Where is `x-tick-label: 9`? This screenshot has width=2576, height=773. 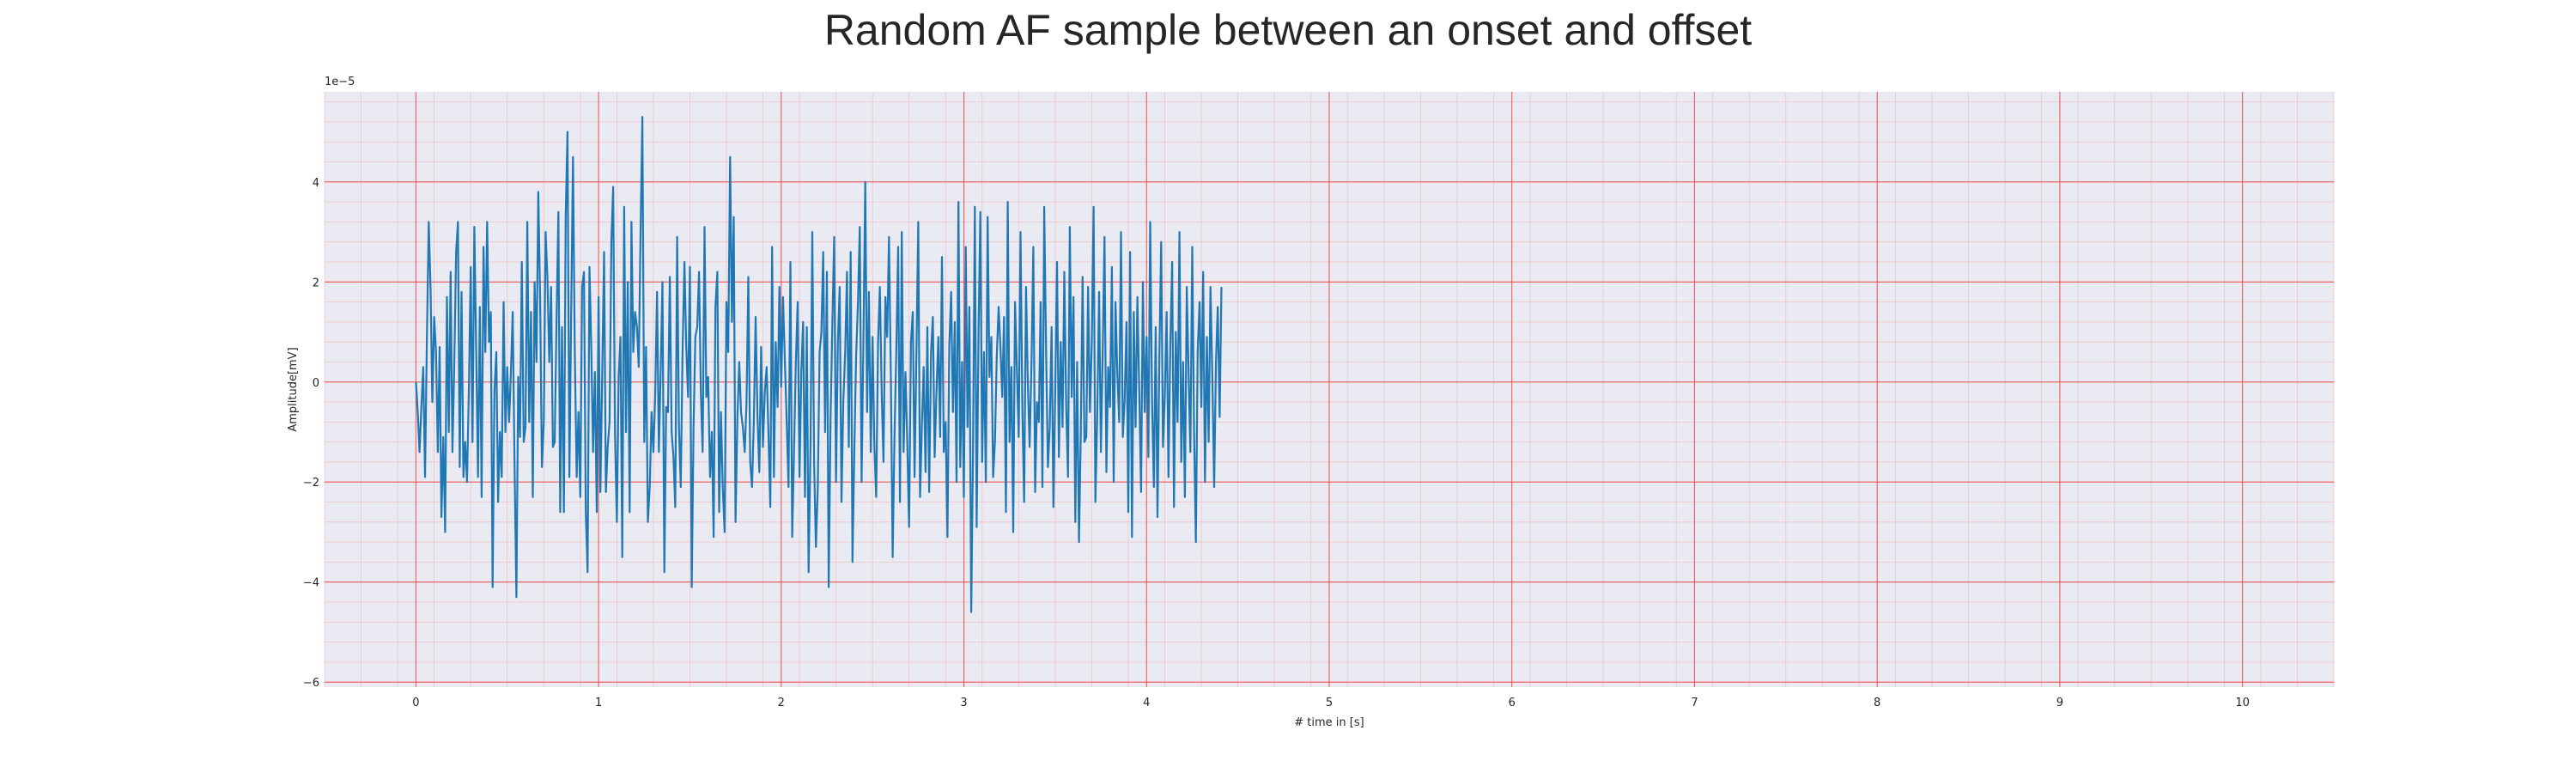
x-tick-label: 9 is located at coordinates (2060, 703).